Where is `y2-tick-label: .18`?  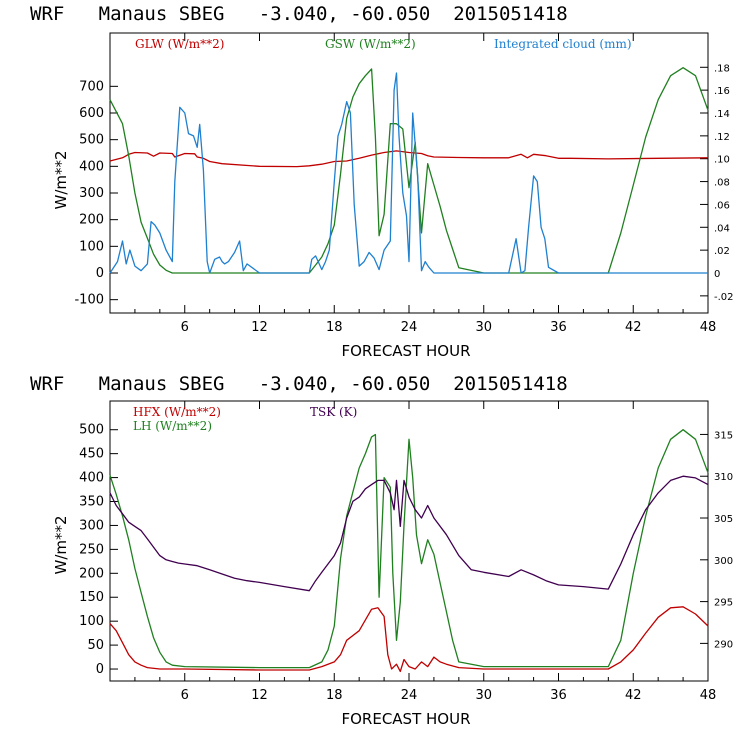
y2-tick-label: .18 is located at coordinates (722, 68).